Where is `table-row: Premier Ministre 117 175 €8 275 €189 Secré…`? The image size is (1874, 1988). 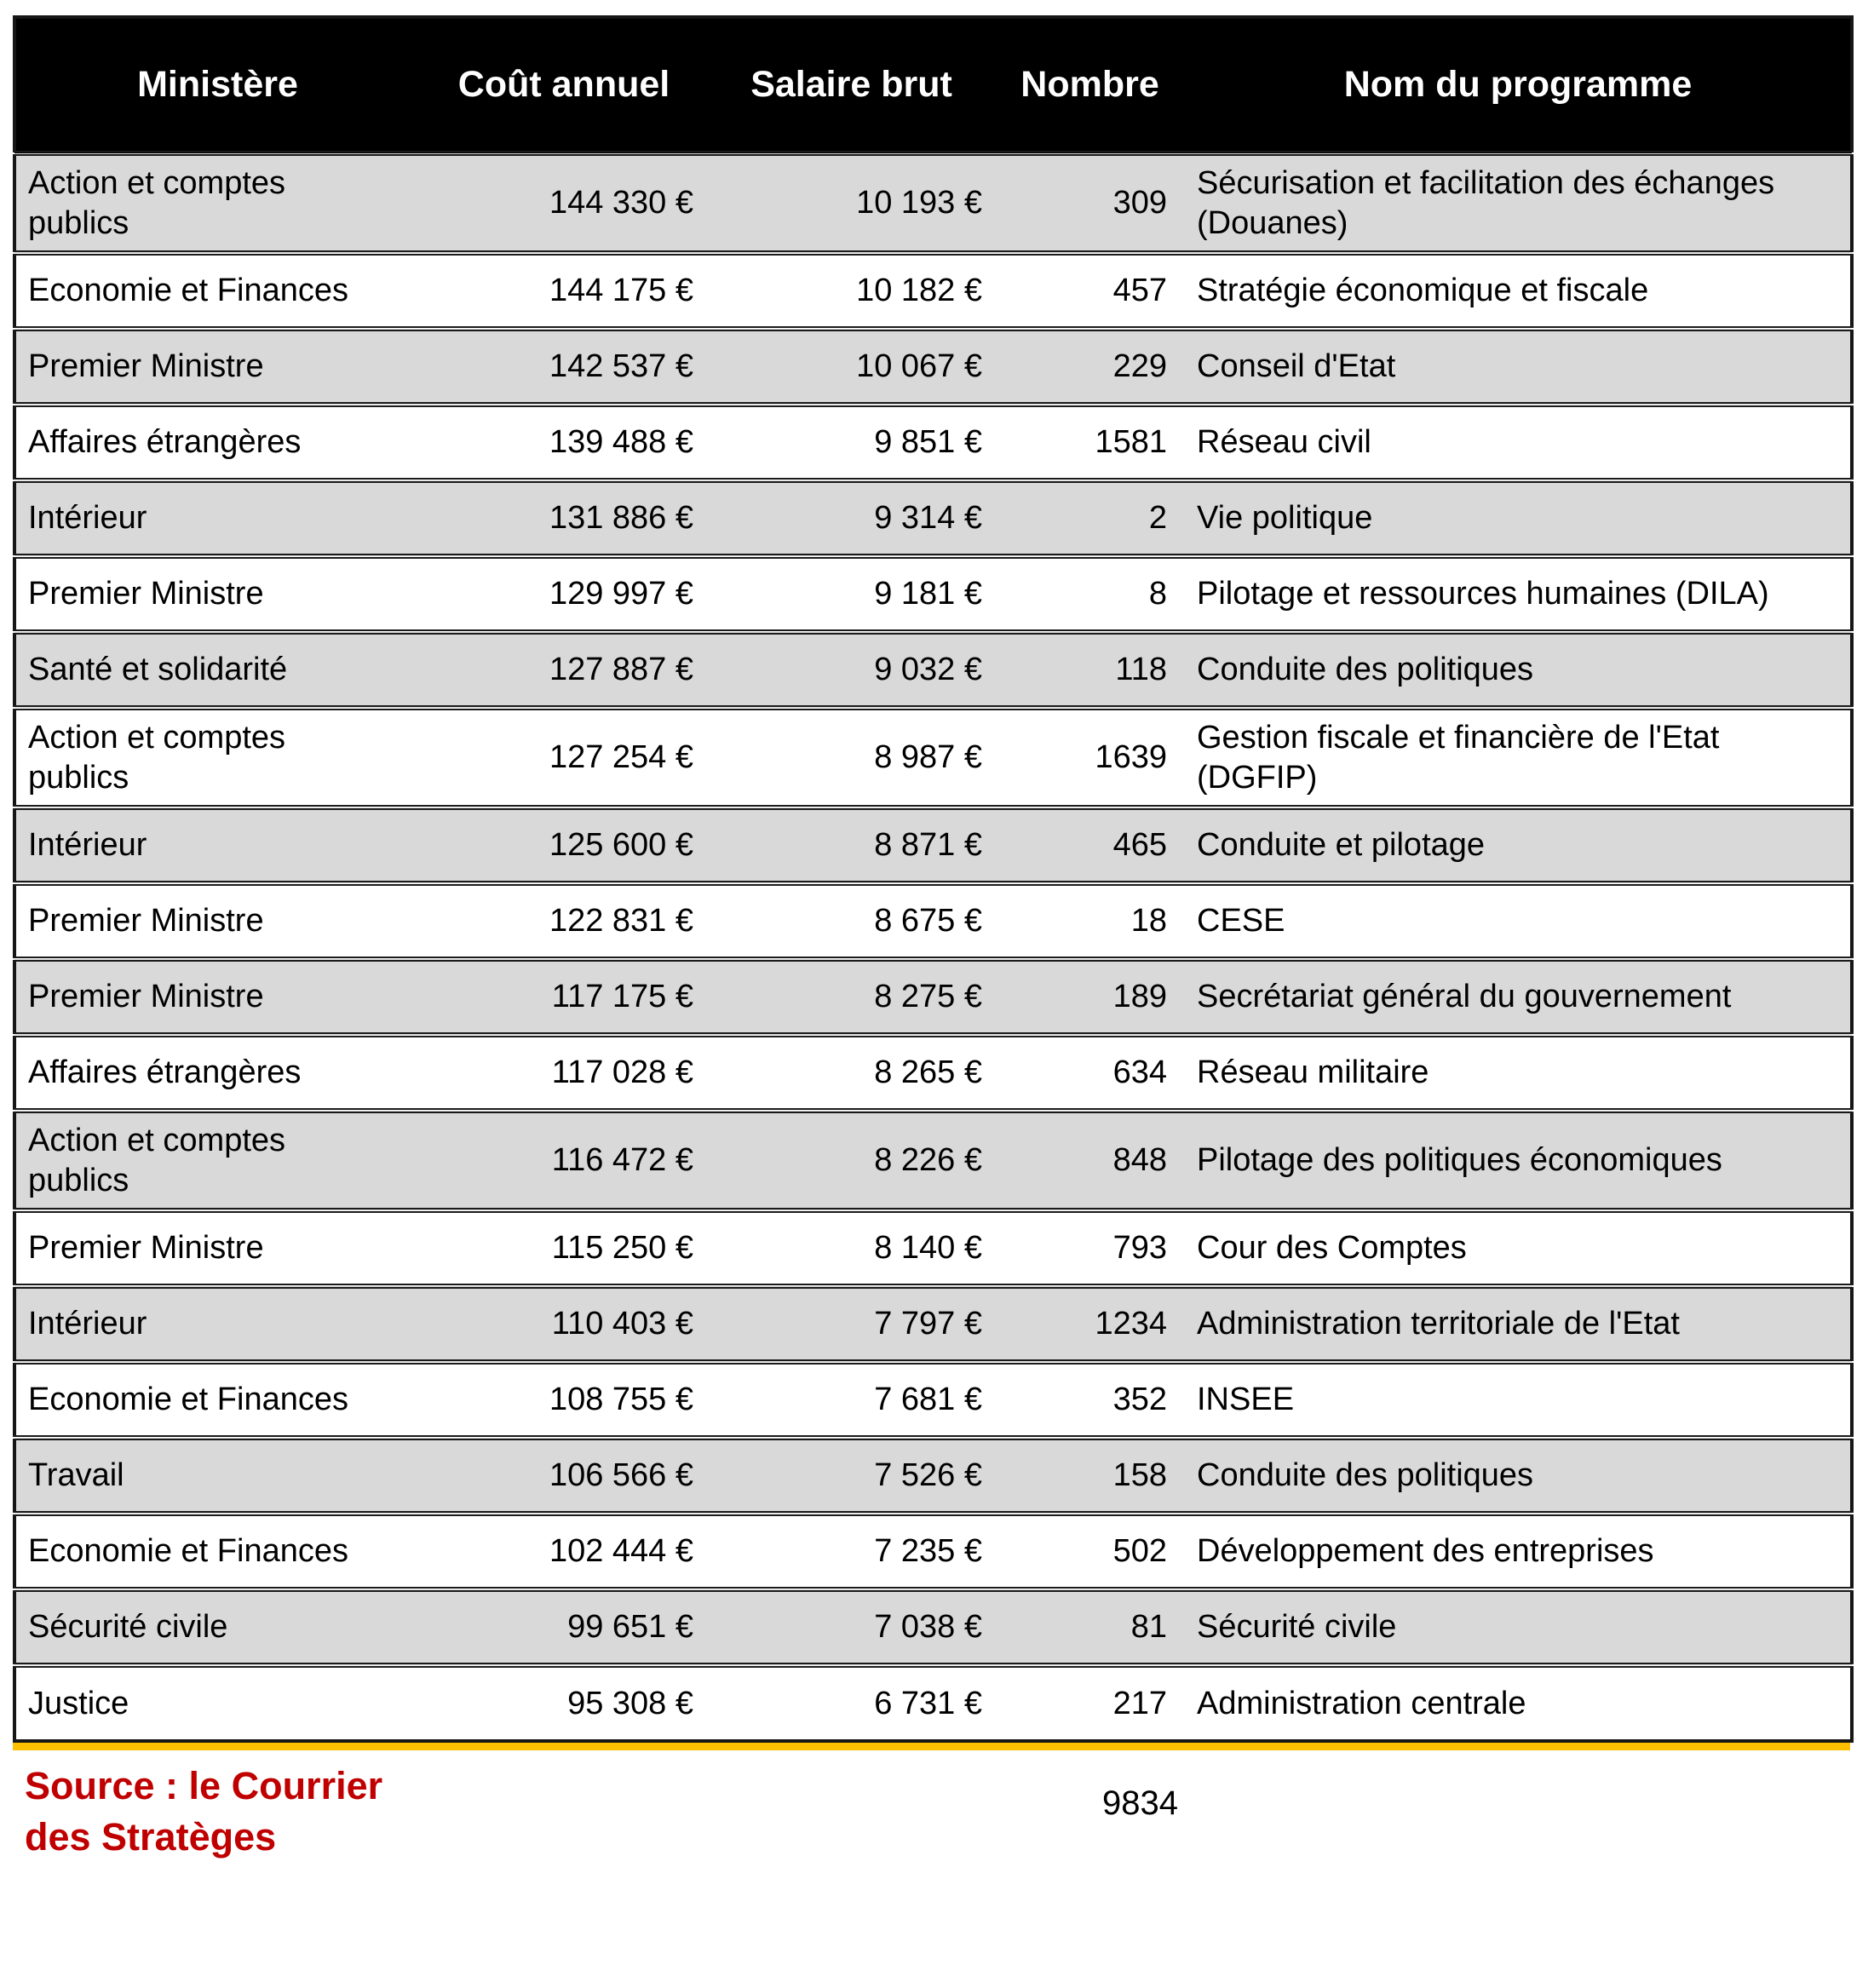 table-row: Premier Ministre 117 175 €8 275 €189 Secré… is located at coordinates (933, 996).